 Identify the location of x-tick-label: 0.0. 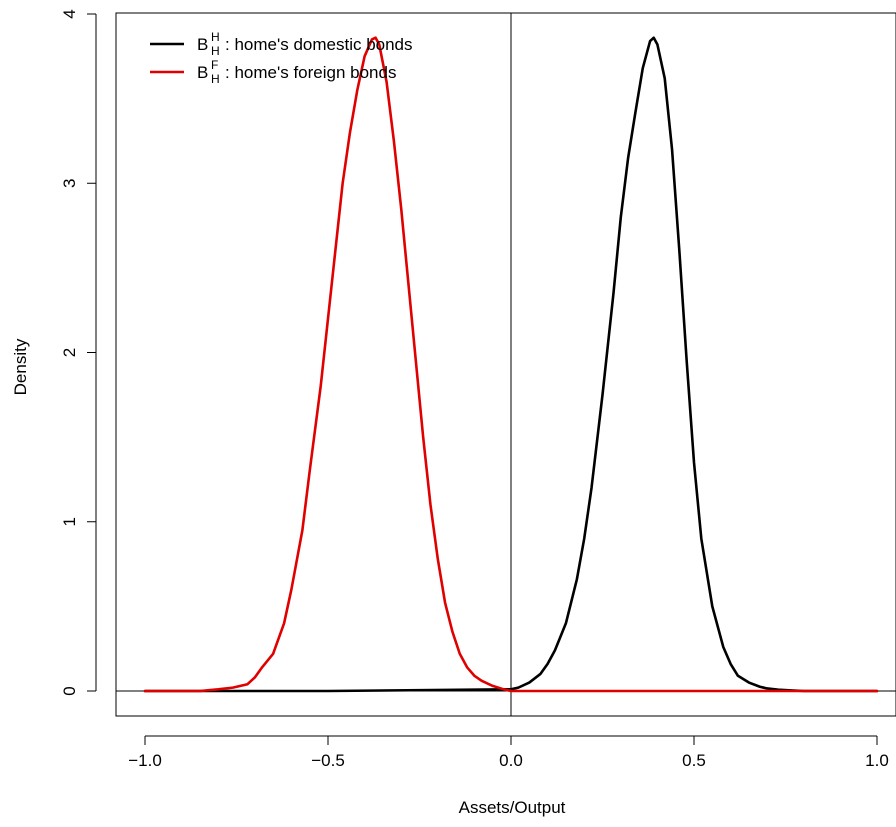
(511, 760).